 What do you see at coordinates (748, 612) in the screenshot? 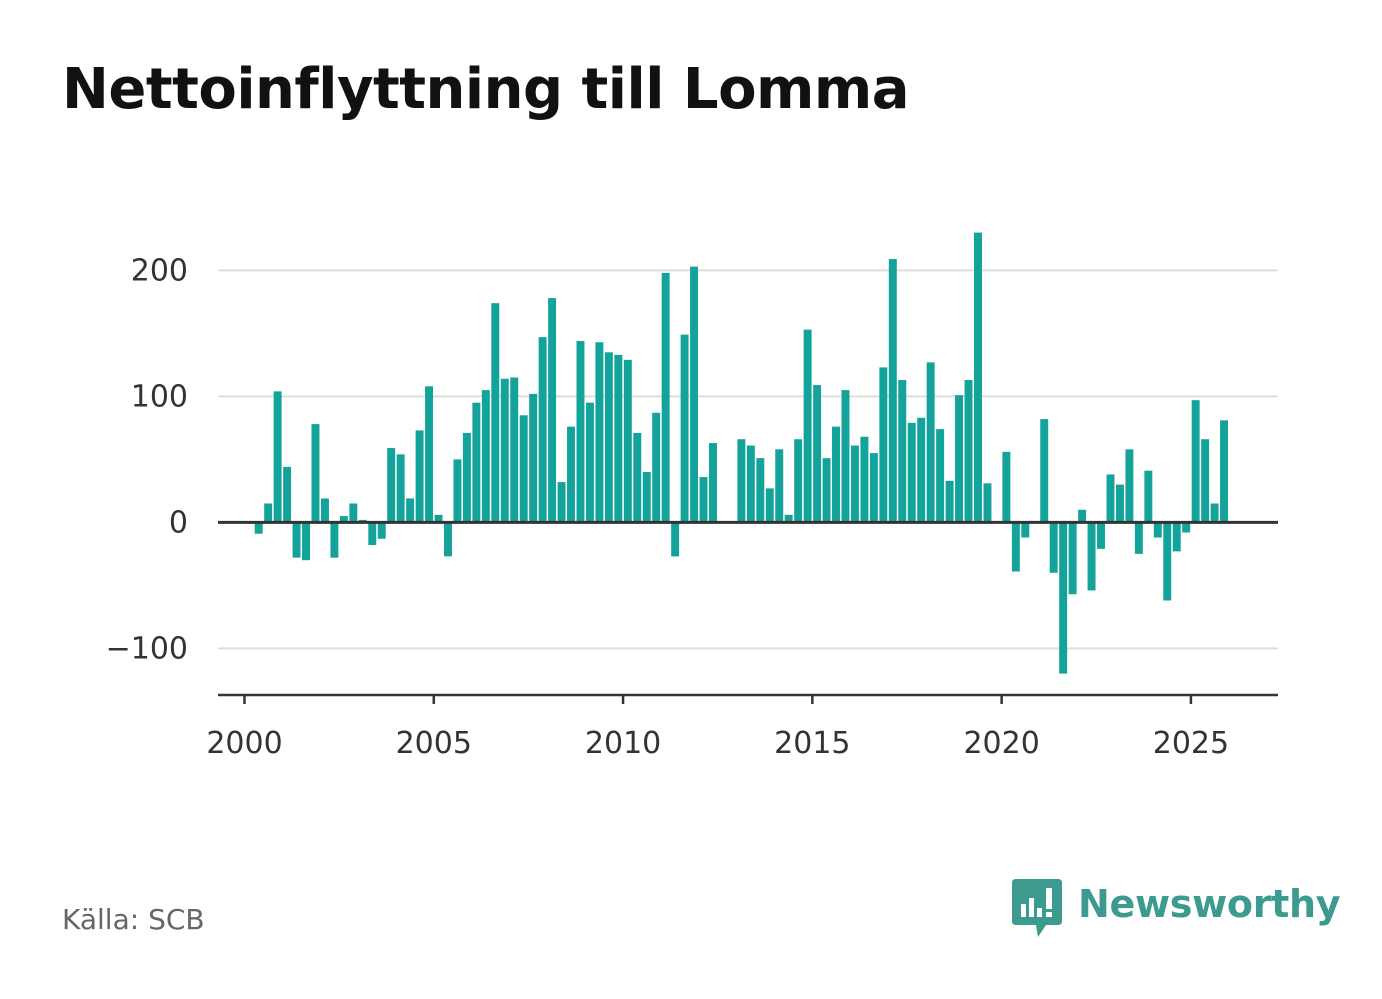
I see `axes` at bounding box center [748, 612].